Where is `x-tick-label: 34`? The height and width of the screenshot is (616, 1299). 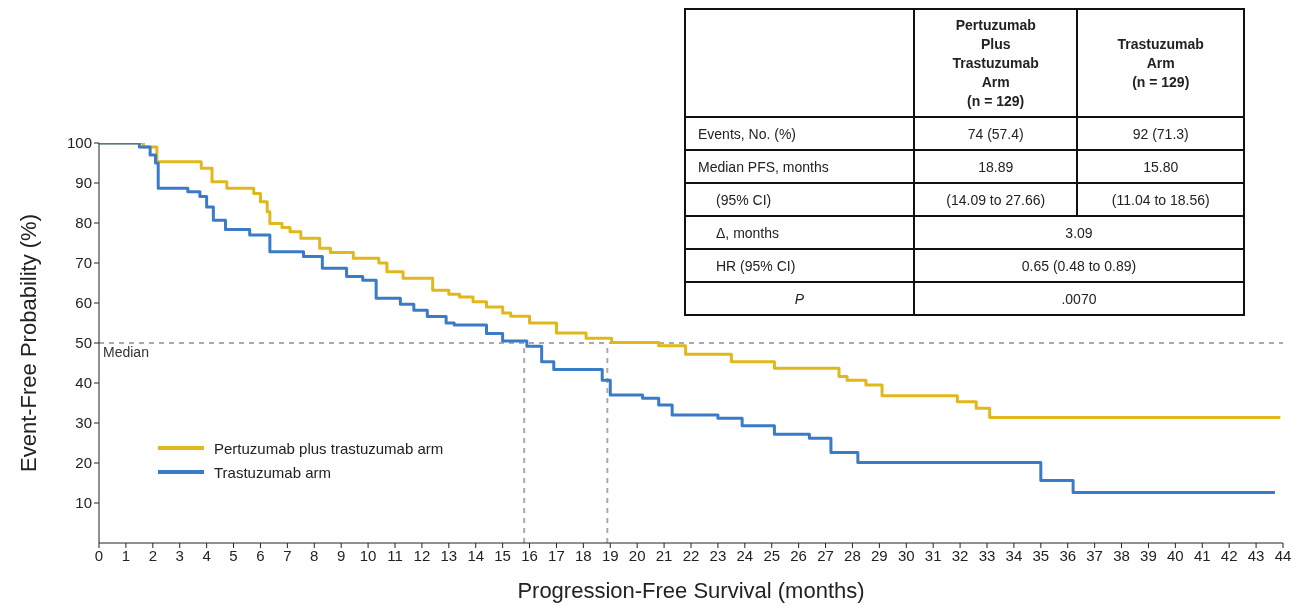 x-tick-label: 34 is located at coordinates (1014, 555).